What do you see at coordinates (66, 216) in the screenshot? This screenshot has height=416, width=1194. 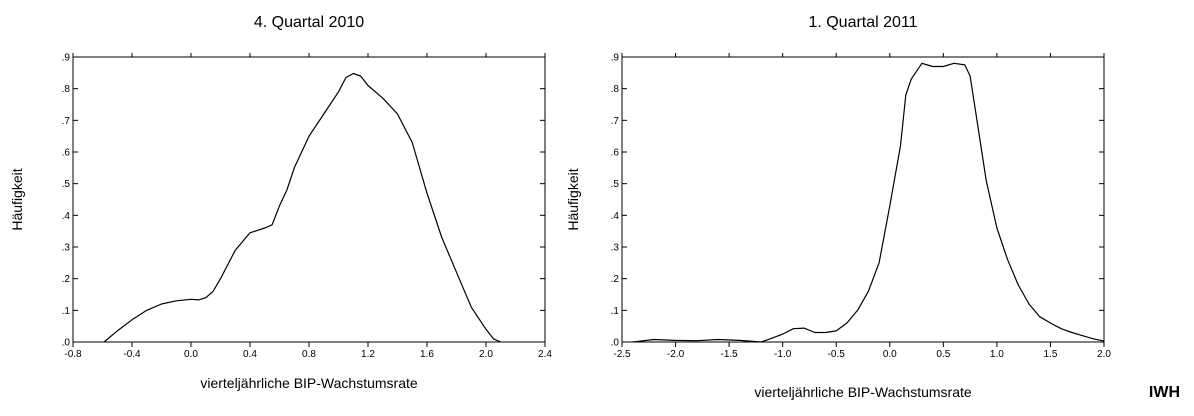 I see `chart-1-y-tick-label: .4` at bounding box center [66, 216].